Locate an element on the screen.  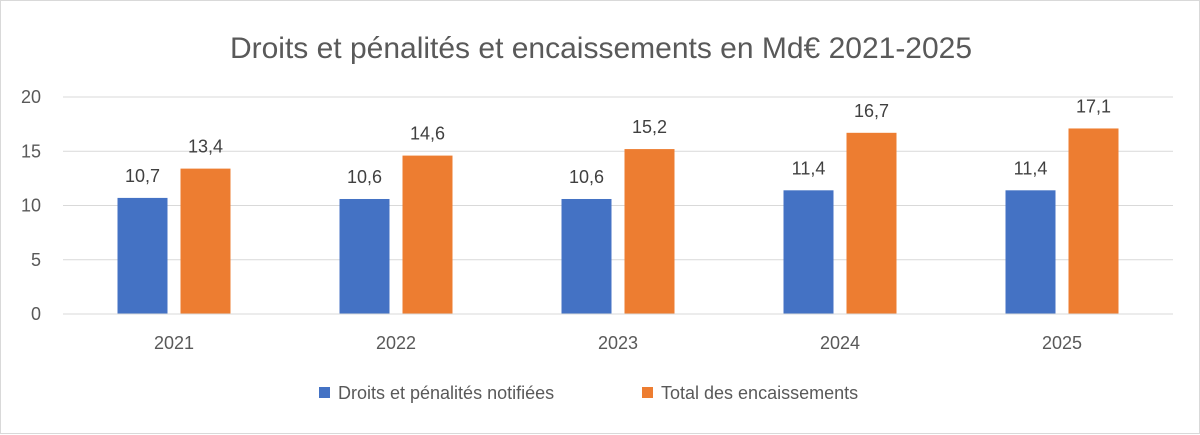
y-axis-ticks: 0 5 10 15 20 is located at coordinates (31, 205).